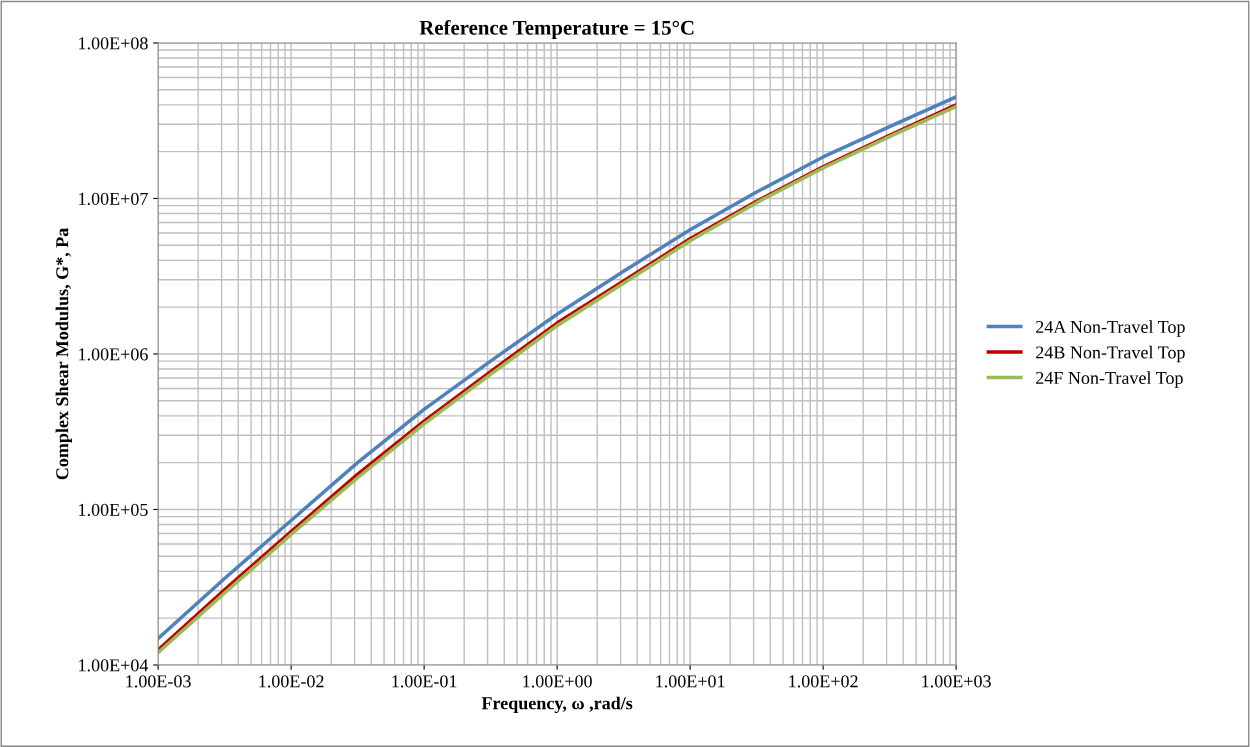 This screenshot has width=1250, height=747. What do you see at coordinates (113, 43) in the screenshot?
I see `y-tick-label: 1.00E+08` at bounding box center [113, 43].